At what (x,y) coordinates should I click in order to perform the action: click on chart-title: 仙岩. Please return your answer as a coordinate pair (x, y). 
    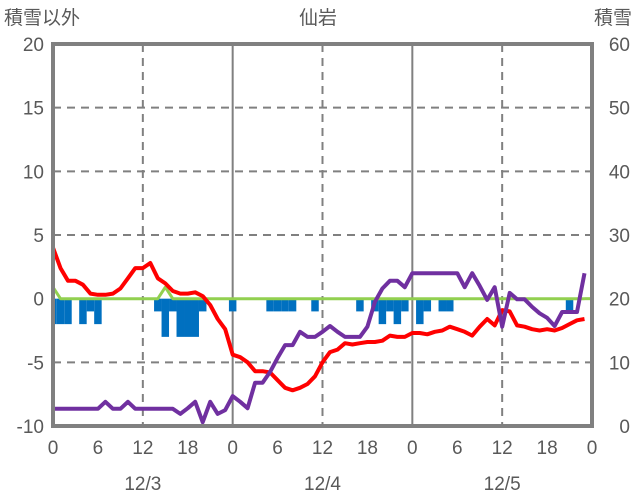
    Looking at the image, I should click on (318, 18).